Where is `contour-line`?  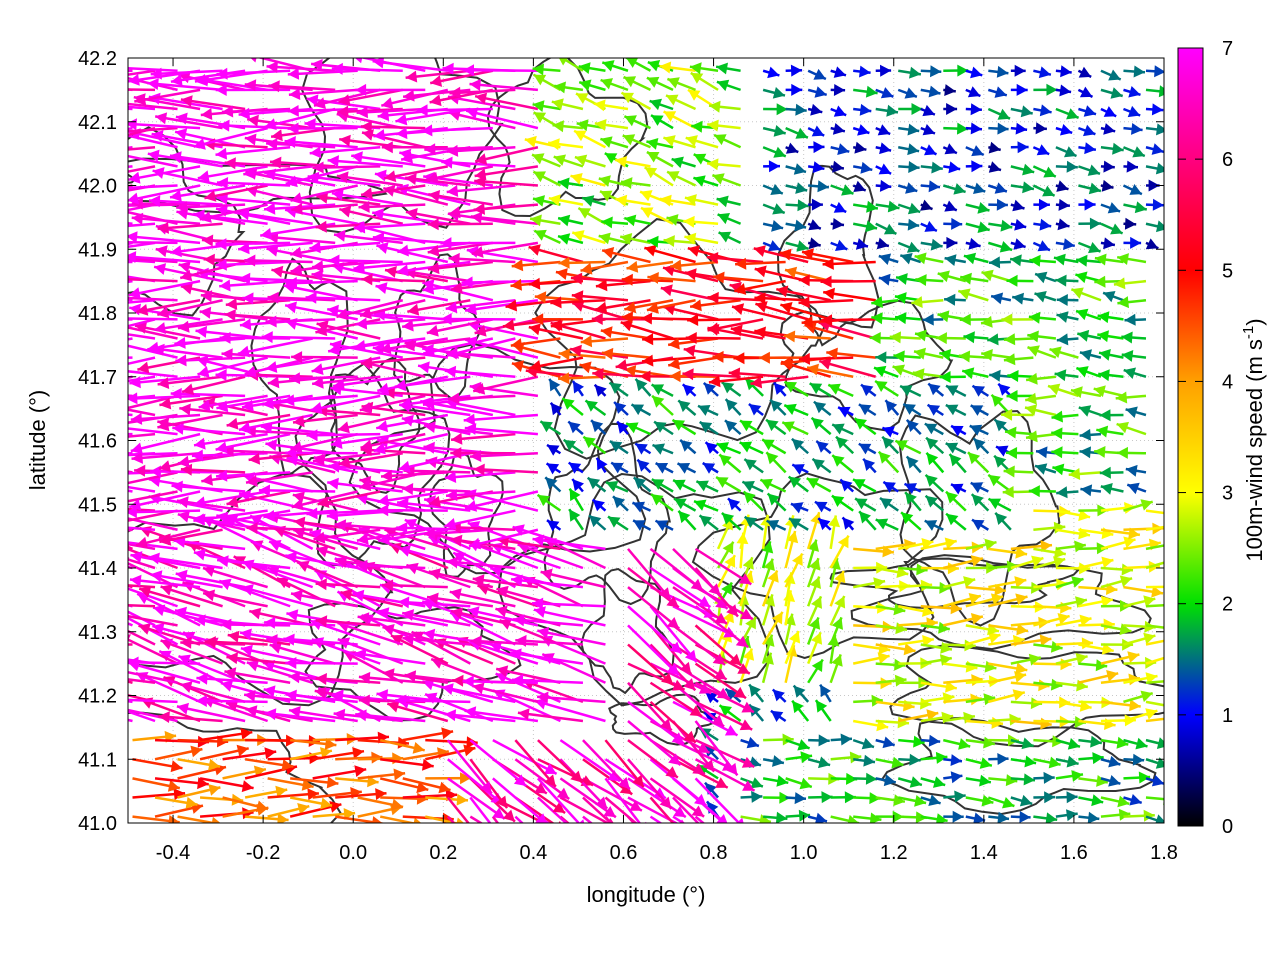
contour-line is located at coordinates (627, 631).